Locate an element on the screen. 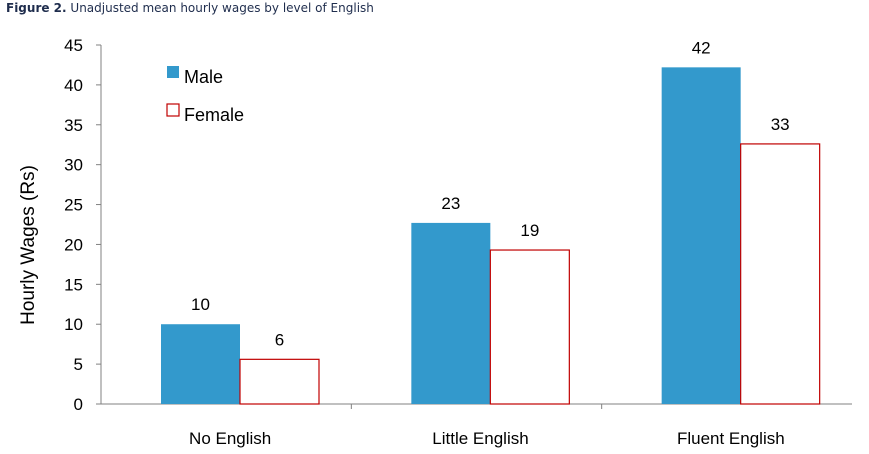 The image size is (869, 454). data-label: 19 is located at coordinates (529, 230).